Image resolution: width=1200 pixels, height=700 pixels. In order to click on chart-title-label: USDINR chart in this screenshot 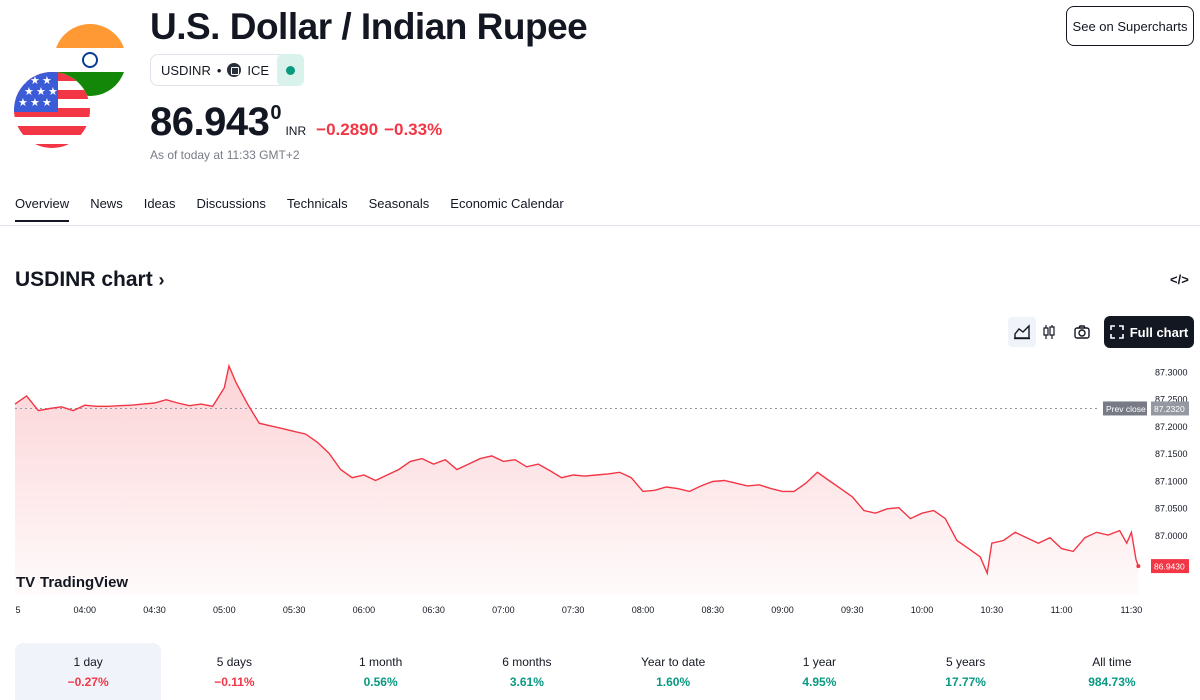, I will do `click(84, 279)`.